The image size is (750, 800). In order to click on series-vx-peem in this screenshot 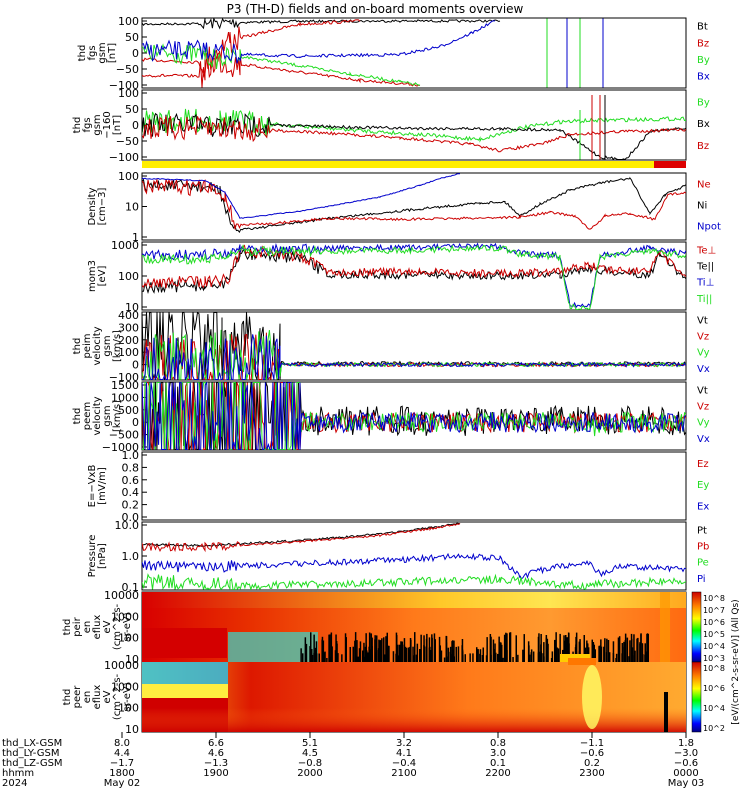, I will do `click(414, 416)`.